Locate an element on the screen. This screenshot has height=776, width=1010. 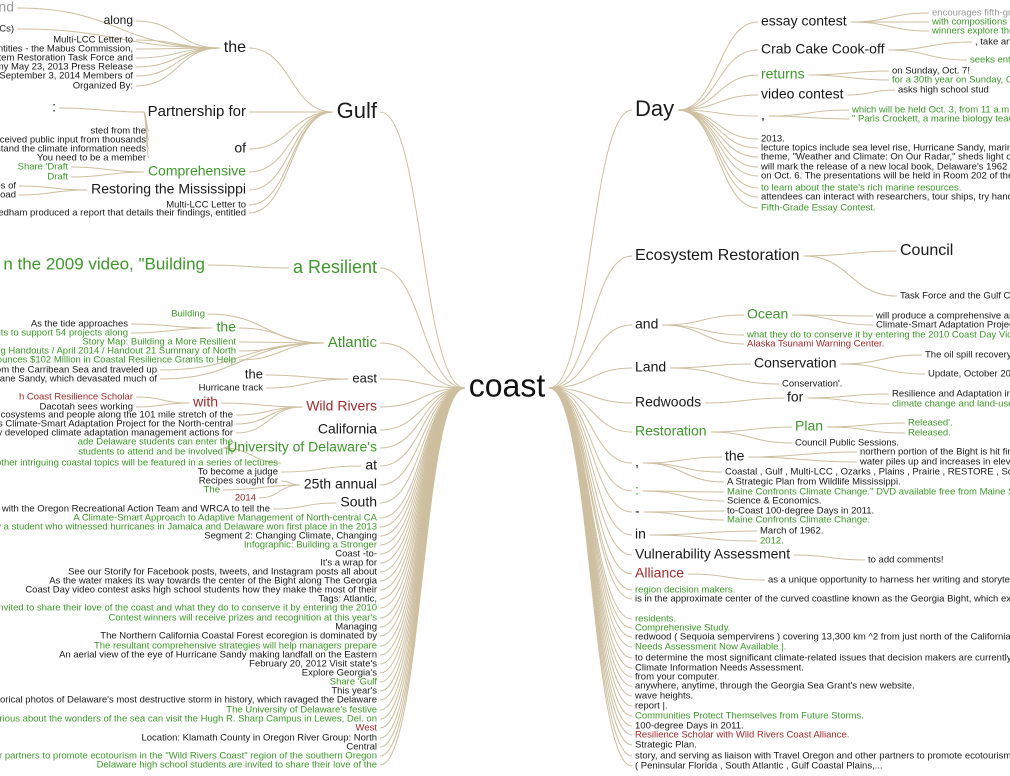
word: 25th annual is located at coordinates (340, 484).